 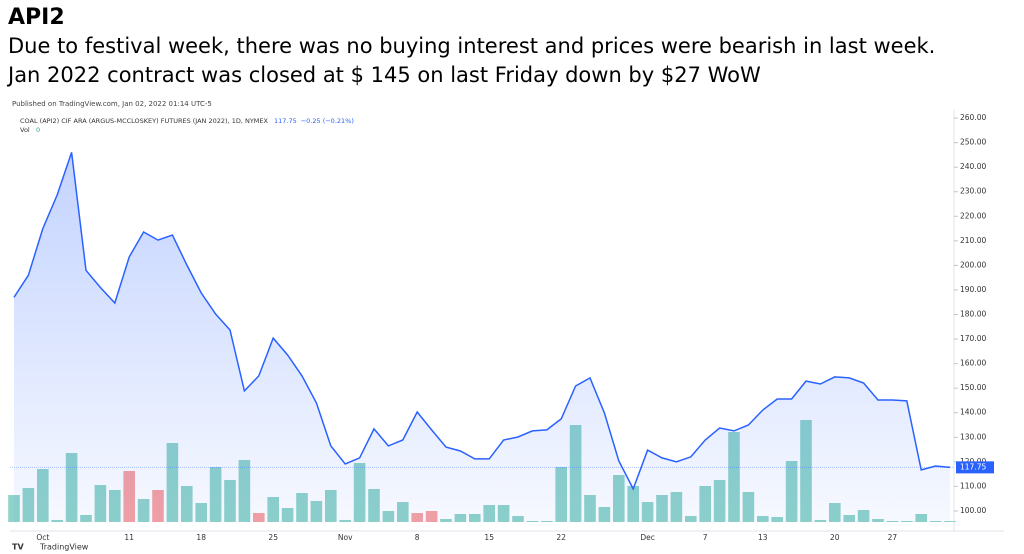 I want to click on y-tick-label: 250.00, so click(x=973, y=142).